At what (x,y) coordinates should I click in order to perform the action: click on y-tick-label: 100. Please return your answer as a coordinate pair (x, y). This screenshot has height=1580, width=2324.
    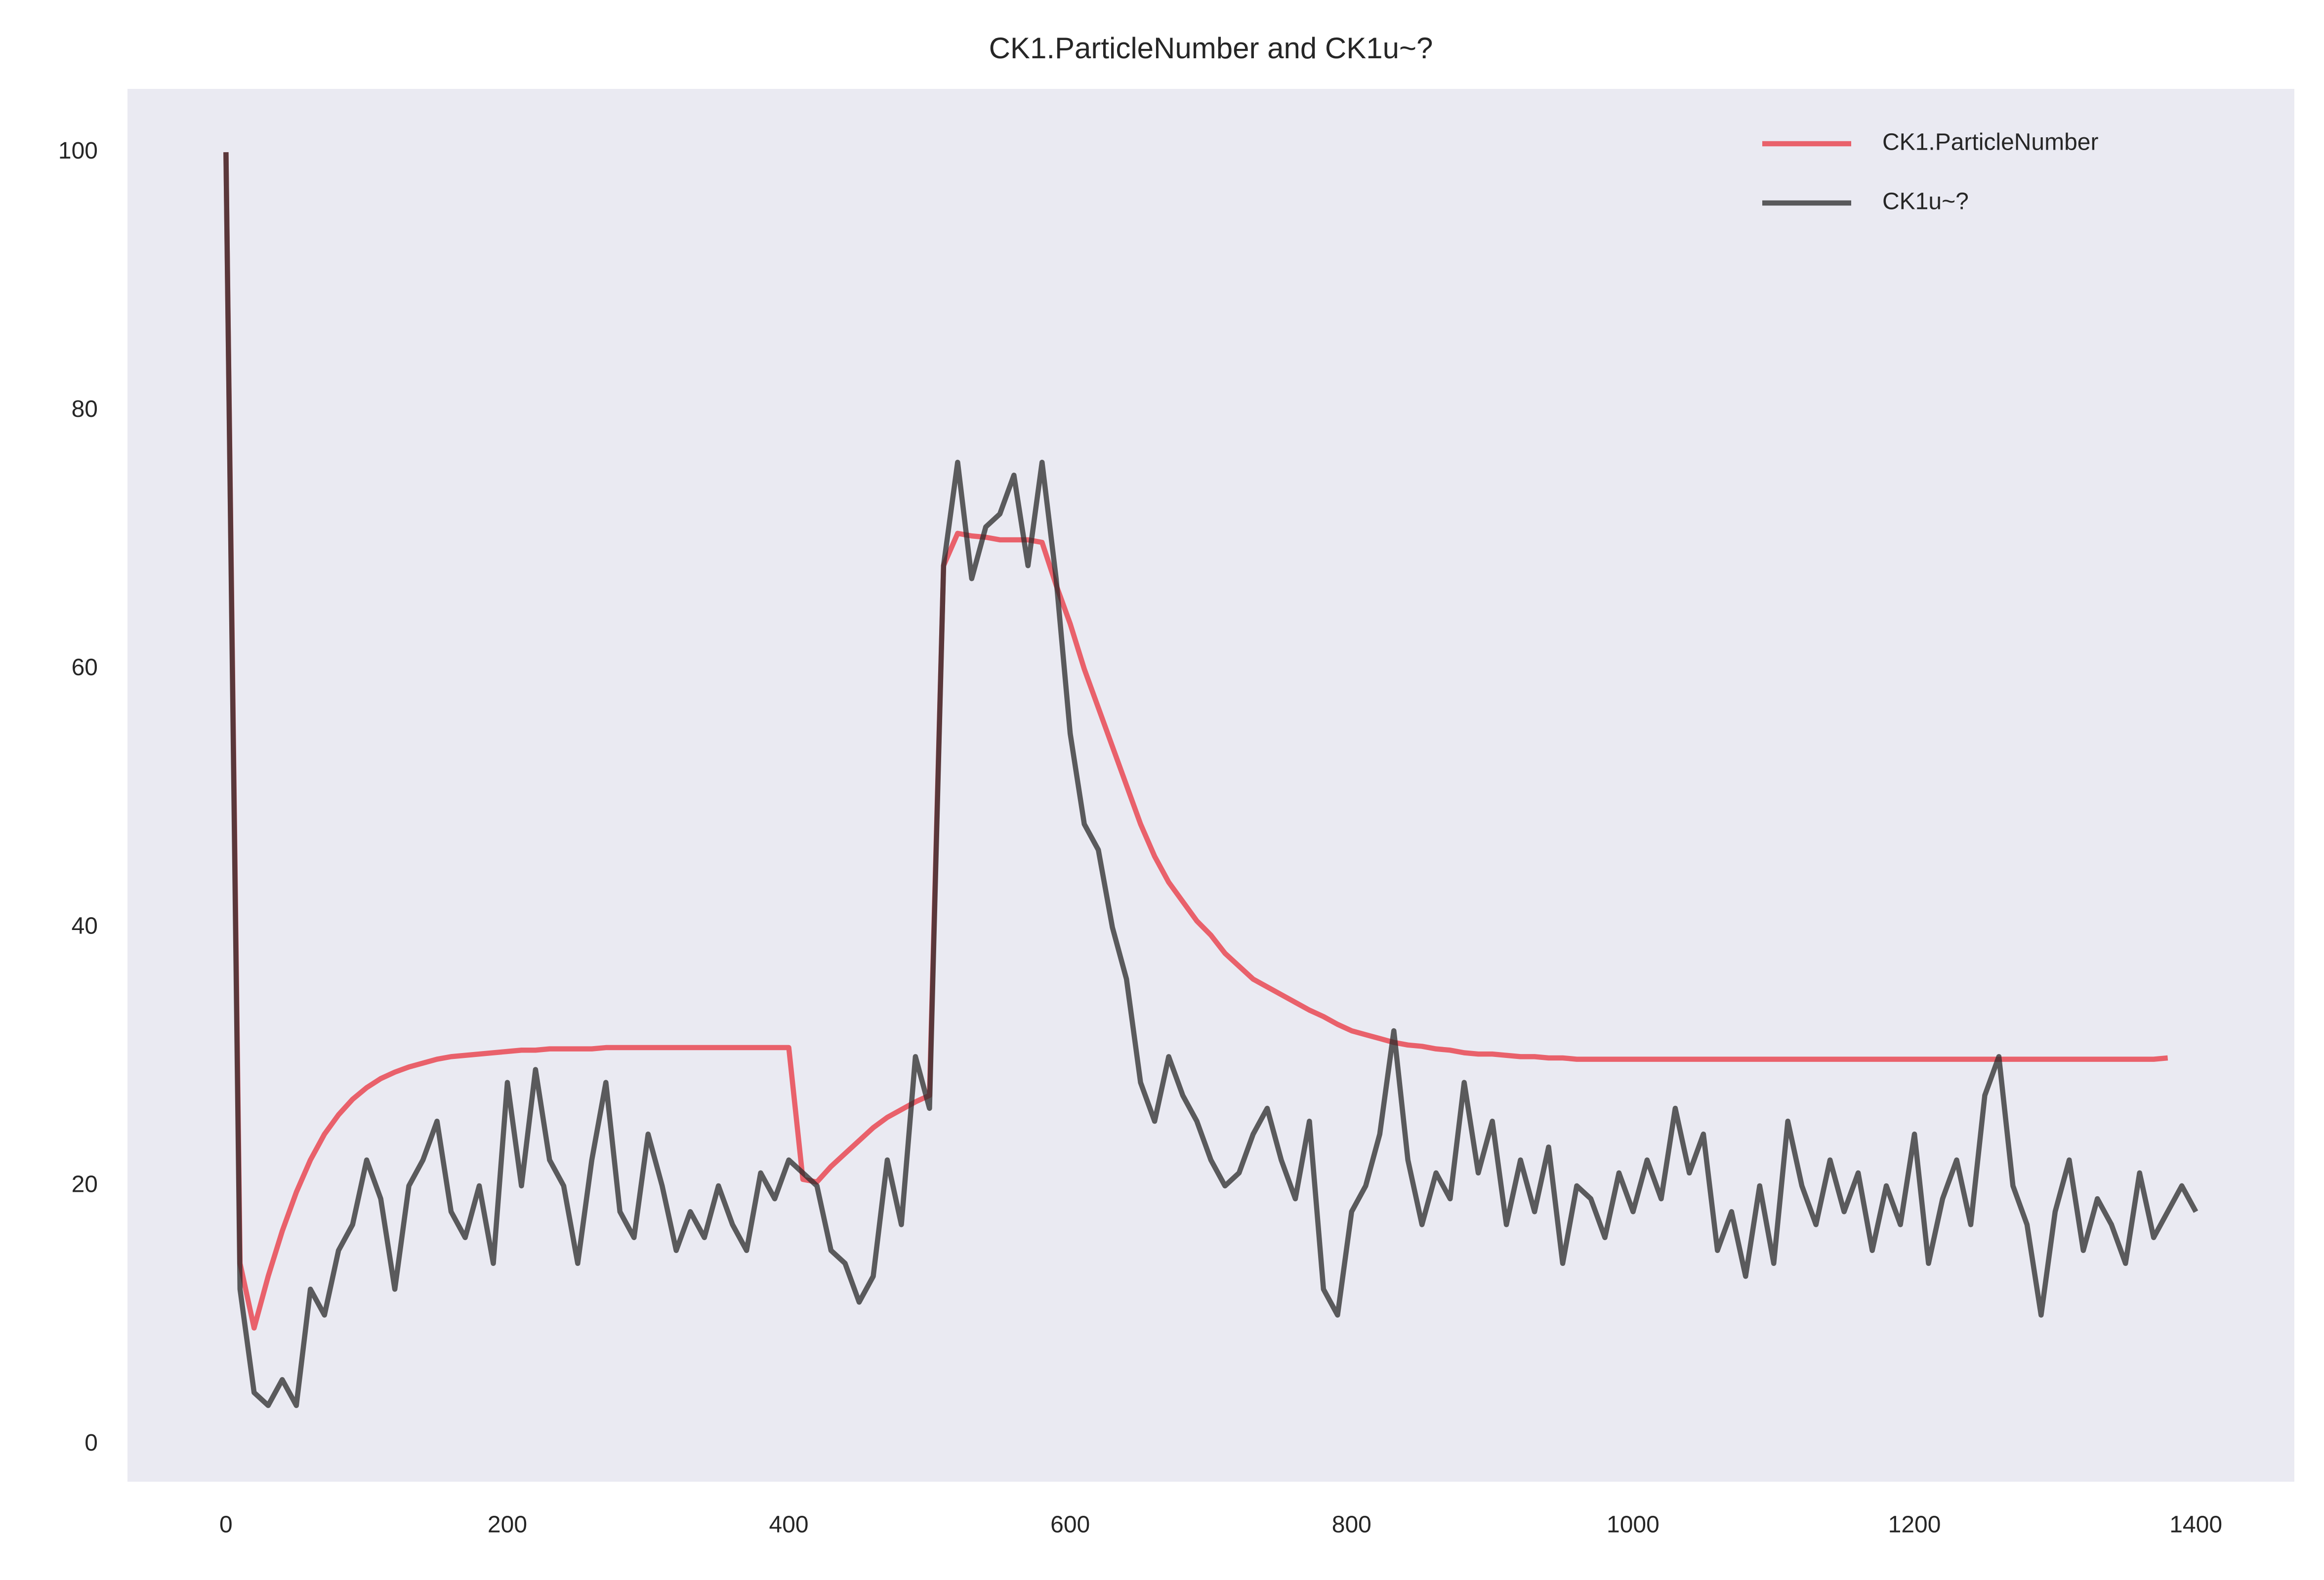
    Looking at the image, I should click on (78, 151).